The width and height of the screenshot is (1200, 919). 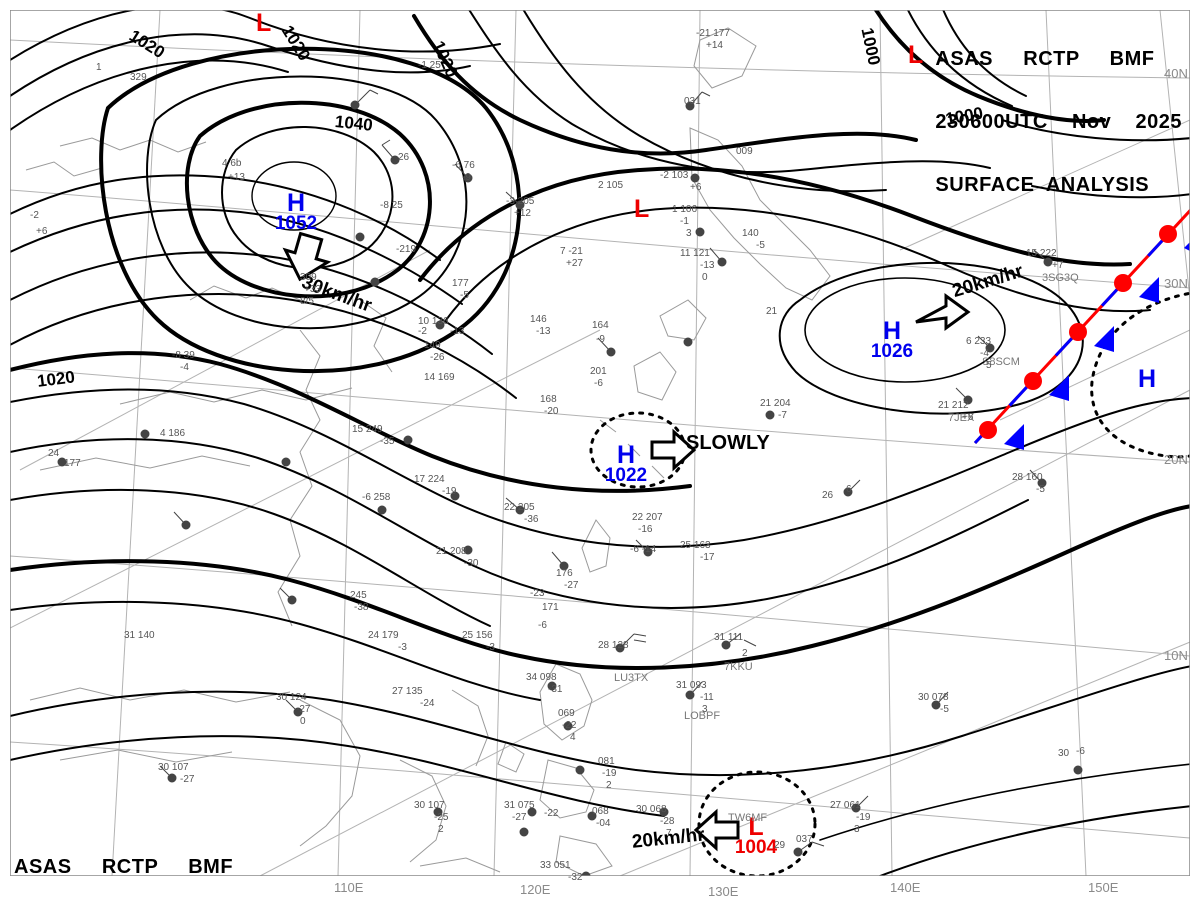 What do you see at coordinates (520, 201) in the screenshot?
I see `station-obs: -3 205` at bounding box center [520, 201].